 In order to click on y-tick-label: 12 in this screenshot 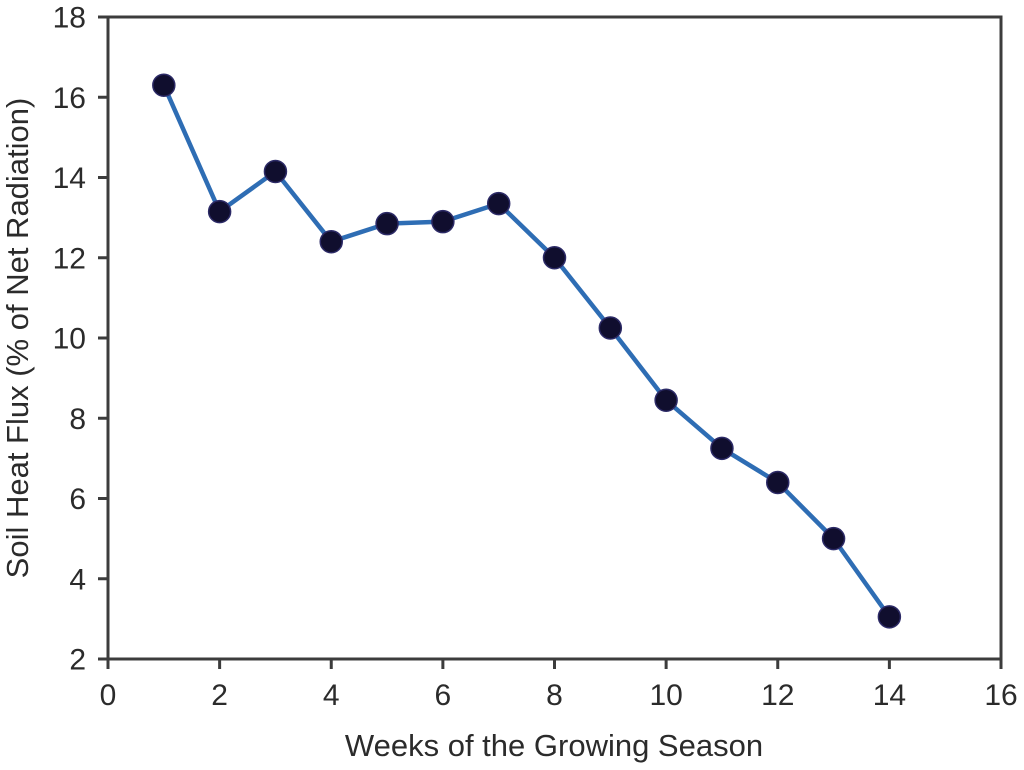, I will do `click(69, 258)`.